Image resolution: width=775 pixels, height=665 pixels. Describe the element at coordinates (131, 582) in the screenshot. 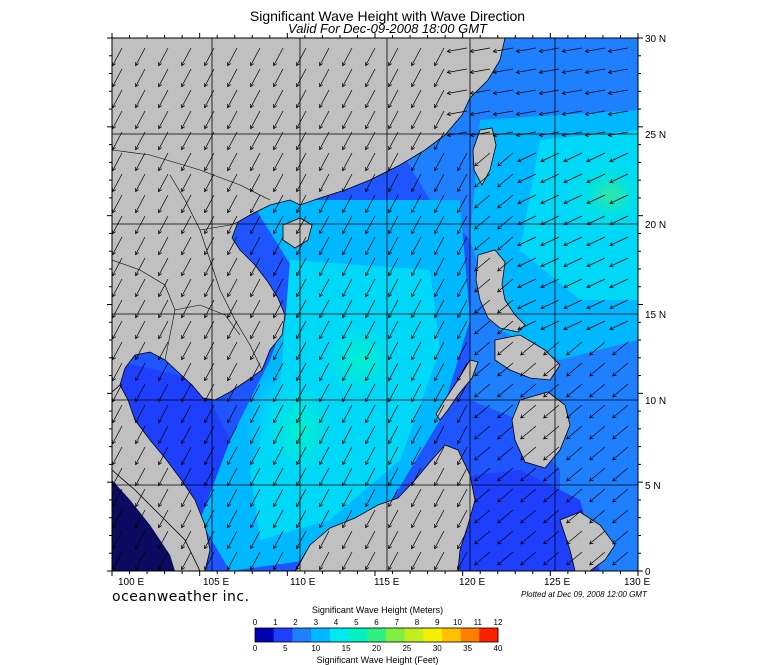

I see `lon-label: 100 E` at that location.